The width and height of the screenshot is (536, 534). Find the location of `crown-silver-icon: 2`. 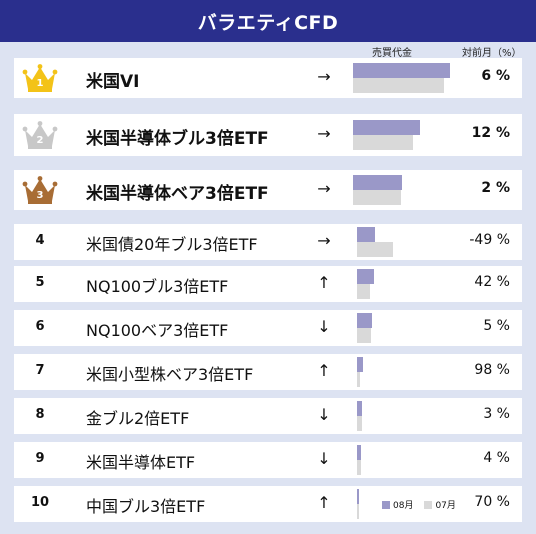

crown-silver-icon: 2 is located at coordinates (40, 137).